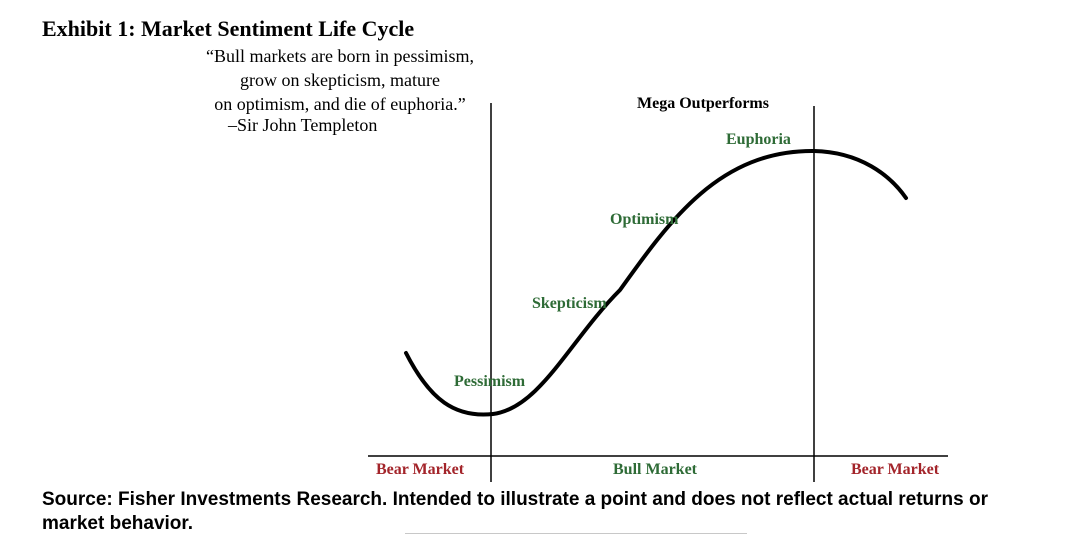 The image size is (1080, 536). I want to click on top-label: Mega Outperforms, so click(703, 103).